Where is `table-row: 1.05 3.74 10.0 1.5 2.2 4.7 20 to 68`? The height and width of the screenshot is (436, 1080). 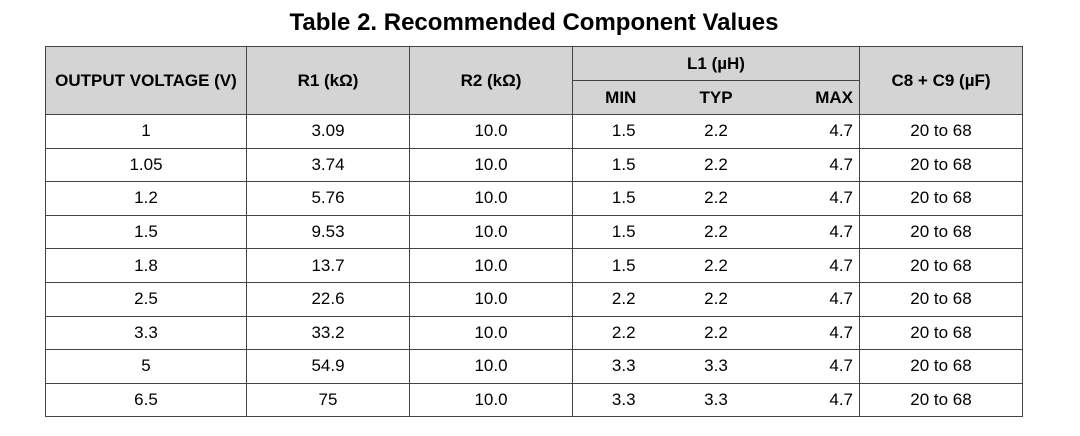
table-row: 1.05 3.74 10.0 1.5 2.2 4.7 20 to 68 is located at coordinates (534, 165).